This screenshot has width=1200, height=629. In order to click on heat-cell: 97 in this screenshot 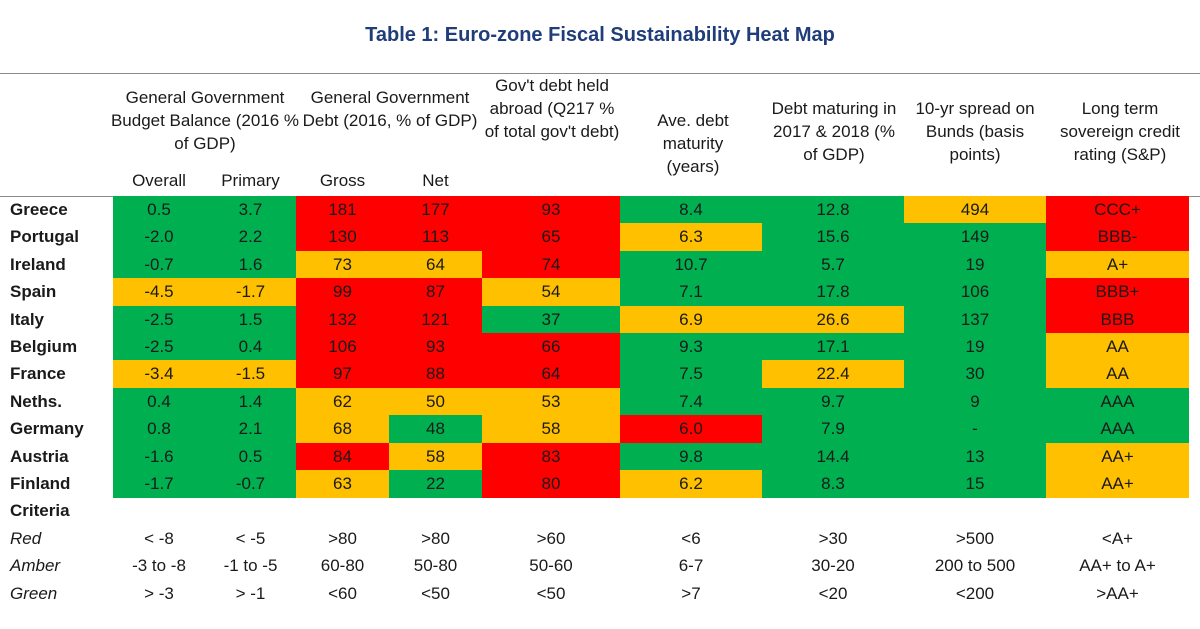, I will do `click(342, 374)`.